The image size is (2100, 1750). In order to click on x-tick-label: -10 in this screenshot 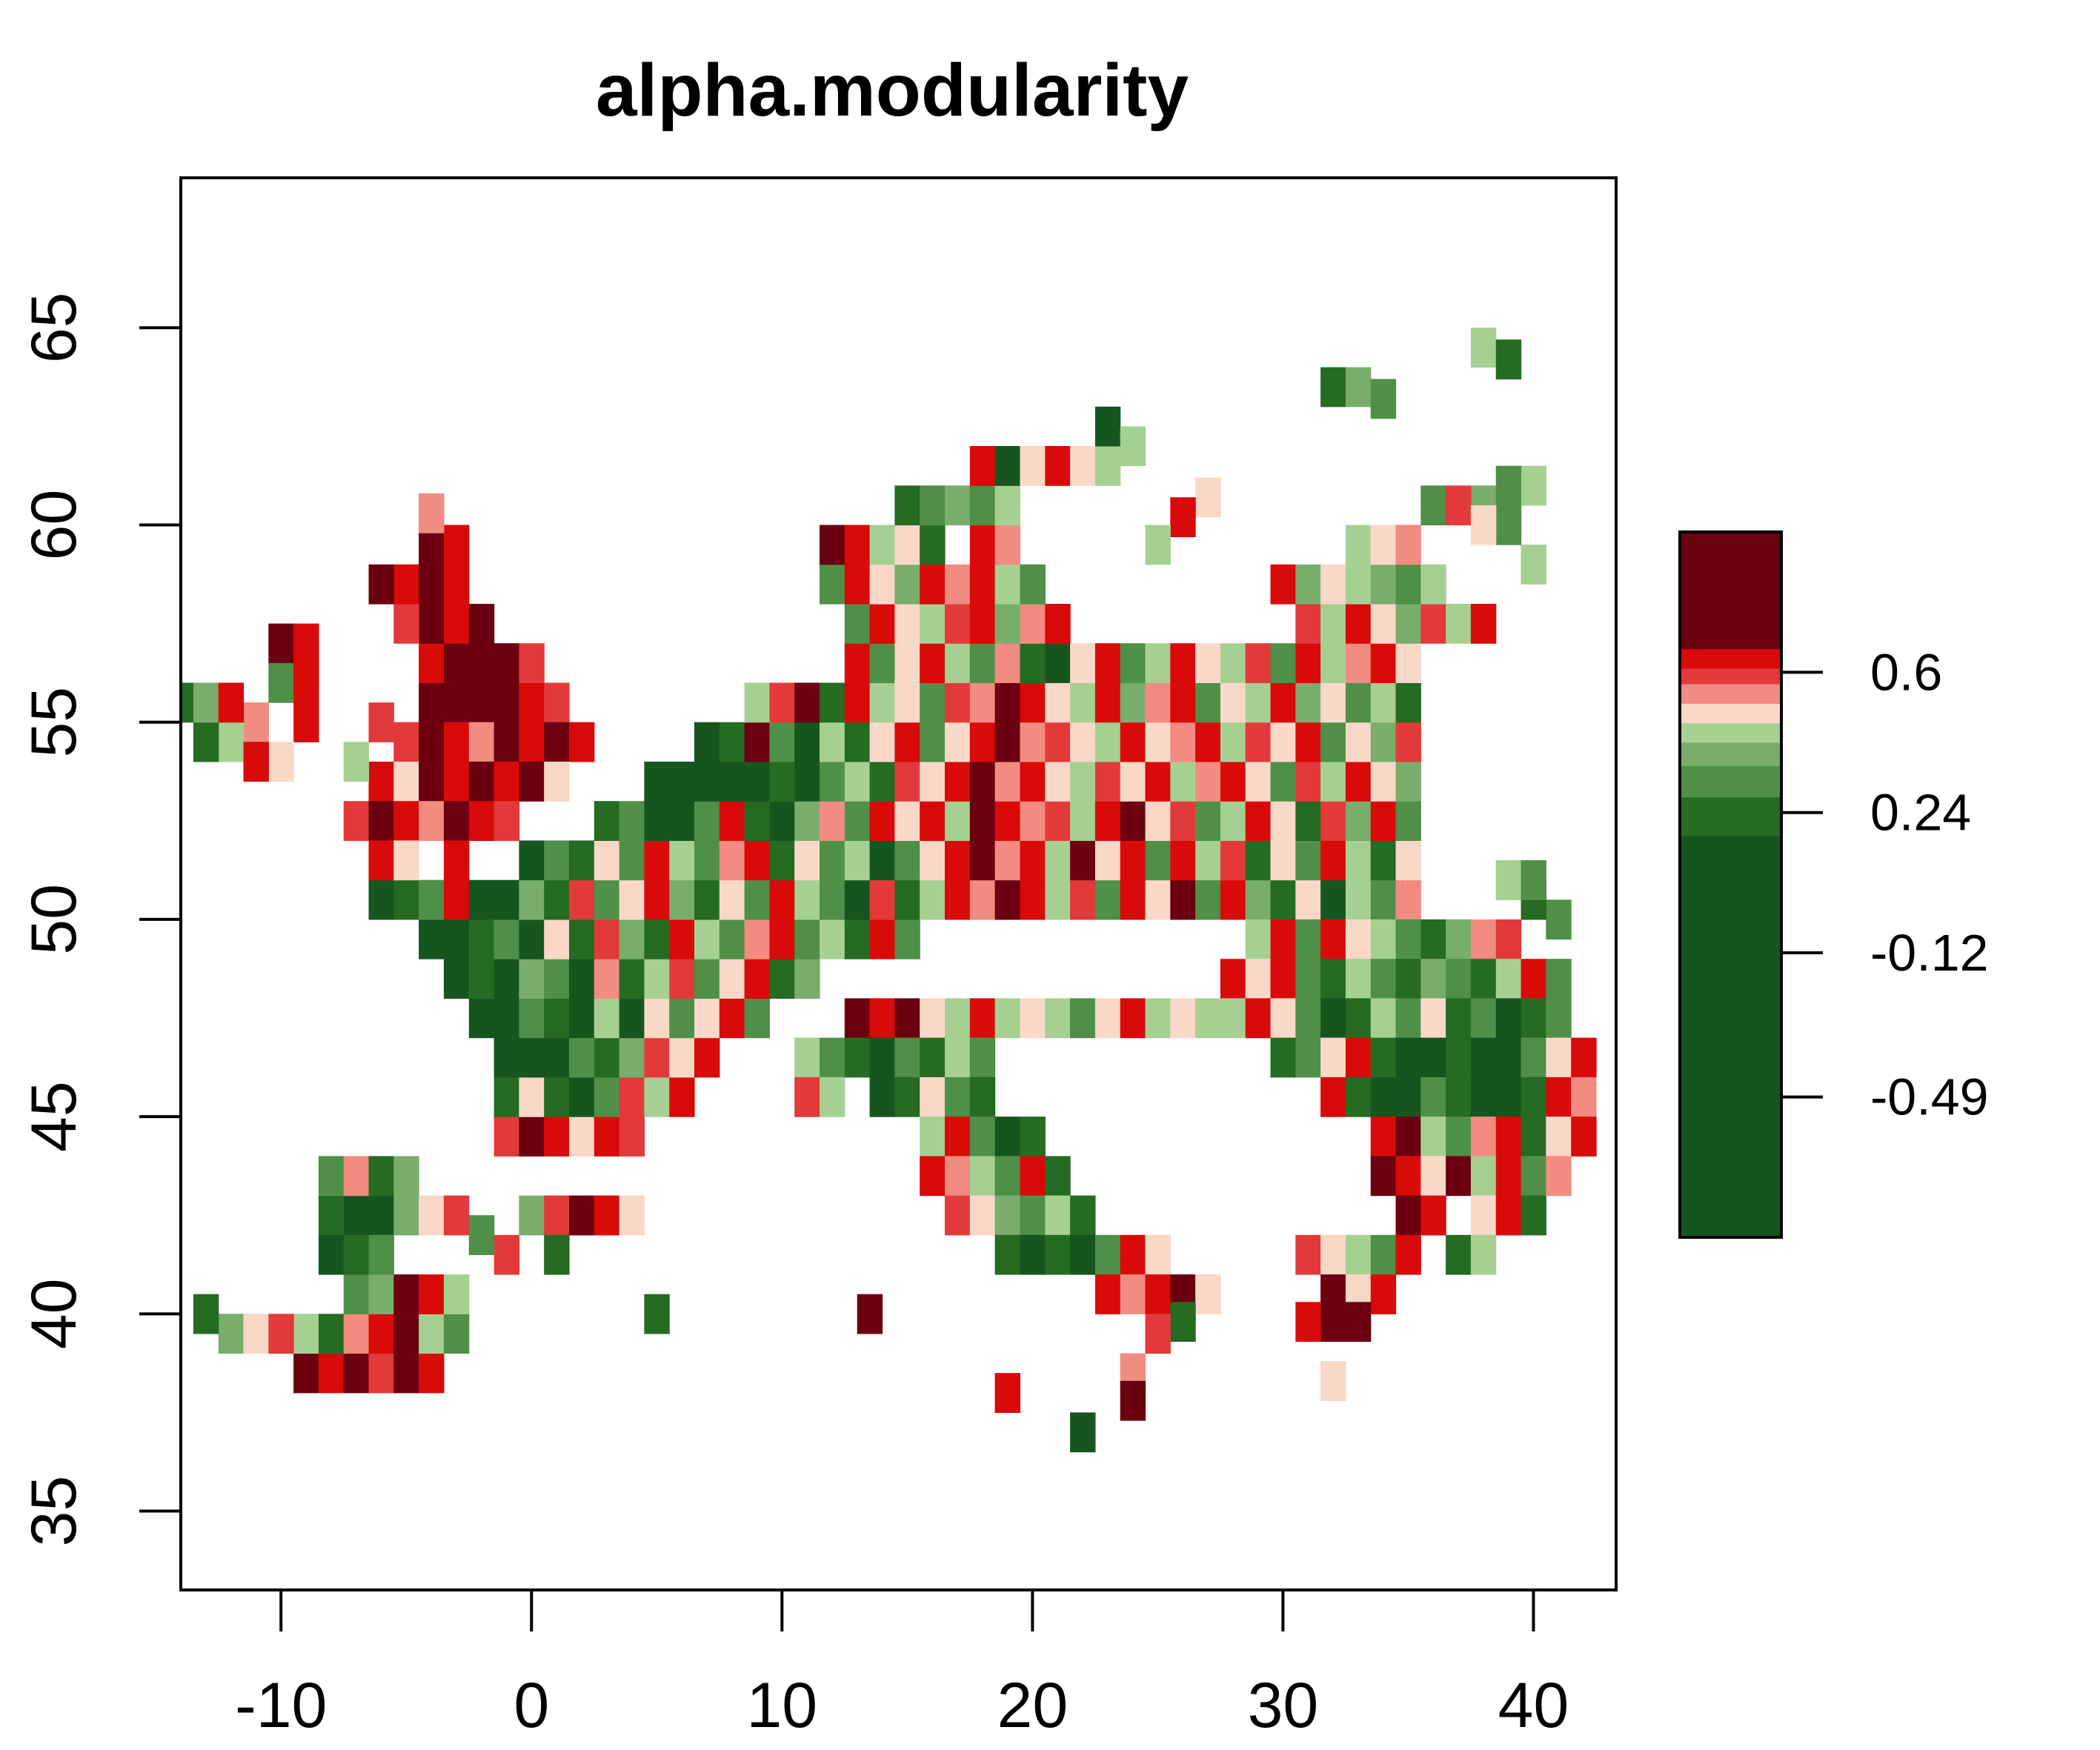, I will do `click(281, 1705)`.